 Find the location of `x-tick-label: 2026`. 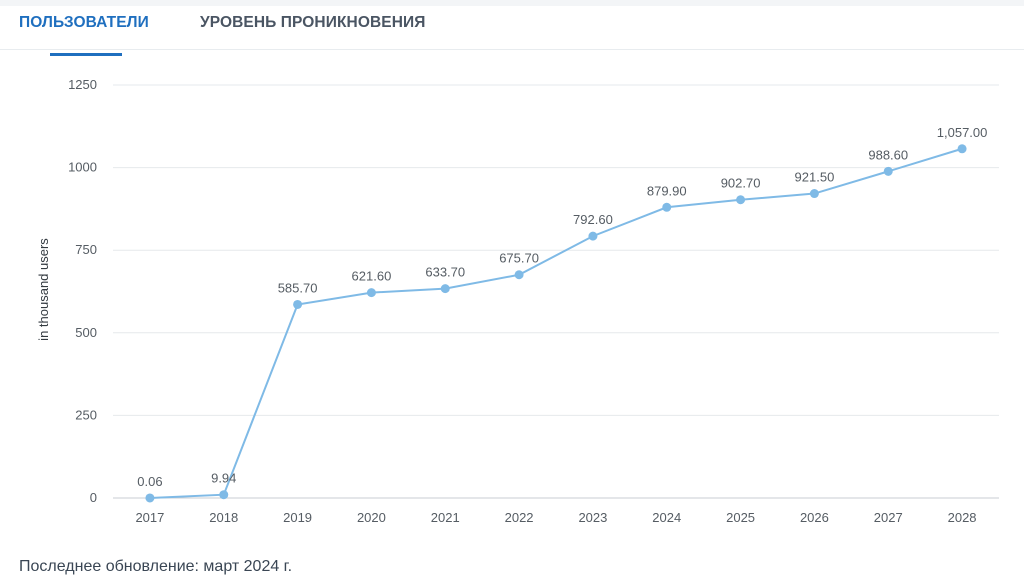

x-tick-label: 2026 is located at coordinates (814, 517).